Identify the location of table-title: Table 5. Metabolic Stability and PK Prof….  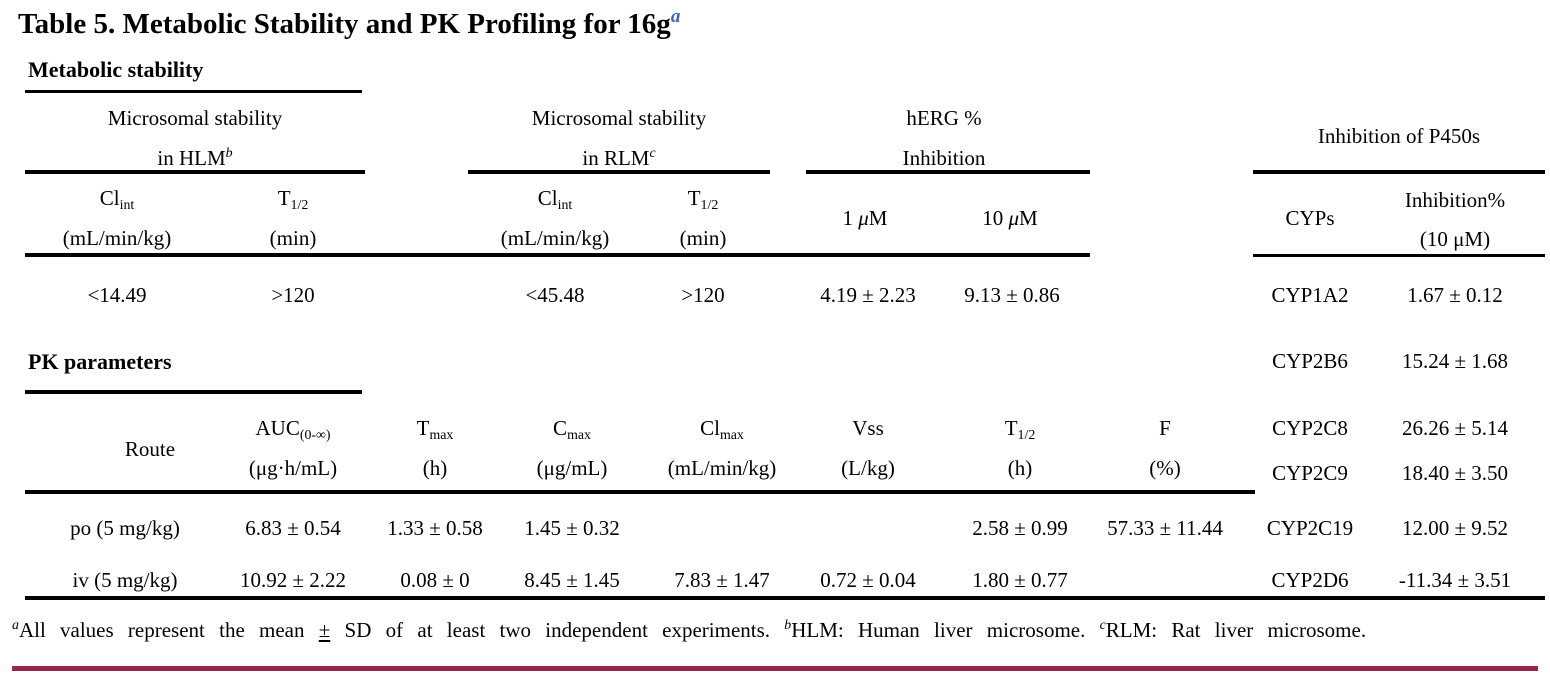
(349, 23).